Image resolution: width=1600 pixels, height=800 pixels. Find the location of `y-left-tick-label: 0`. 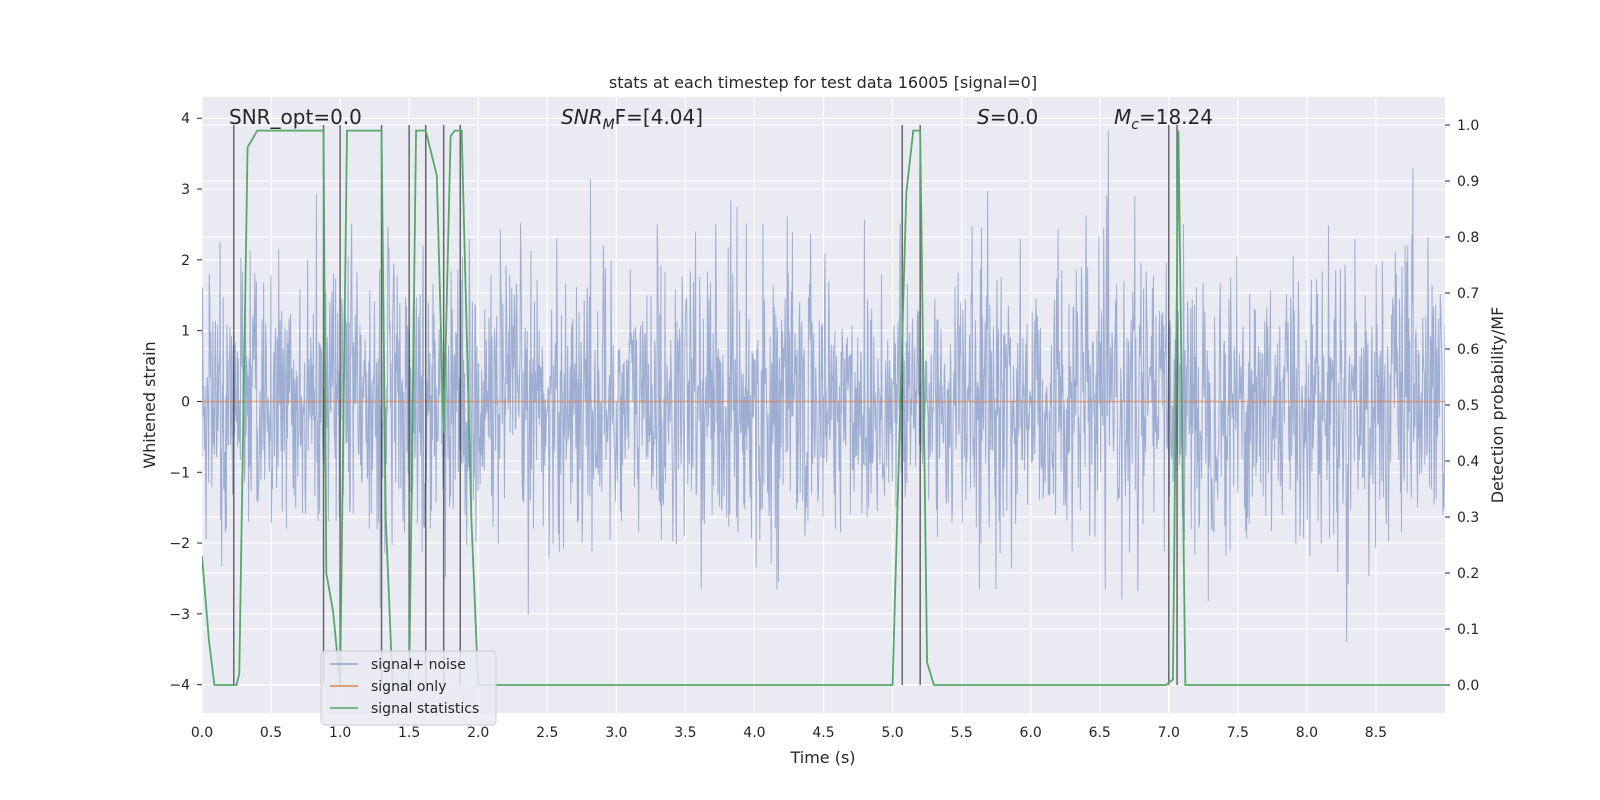

y-left-tick-label: 0 is located at coordinates (185, 402).